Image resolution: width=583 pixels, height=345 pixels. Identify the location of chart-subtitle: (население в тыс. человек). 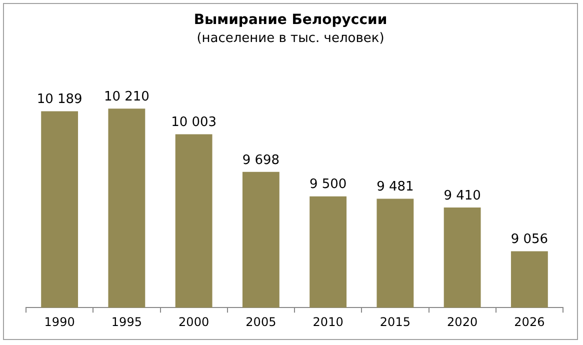
(290, 38).